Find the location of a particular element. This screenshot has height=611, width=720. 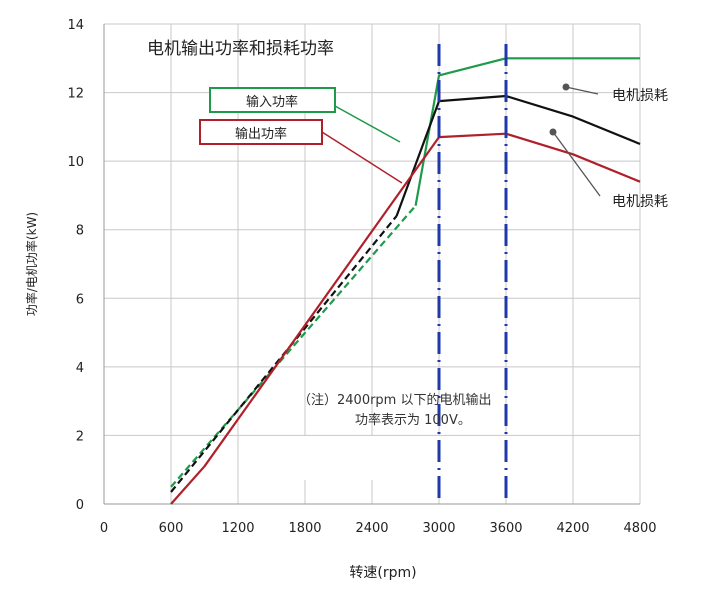

note-background is located at coordinates (420, 458).